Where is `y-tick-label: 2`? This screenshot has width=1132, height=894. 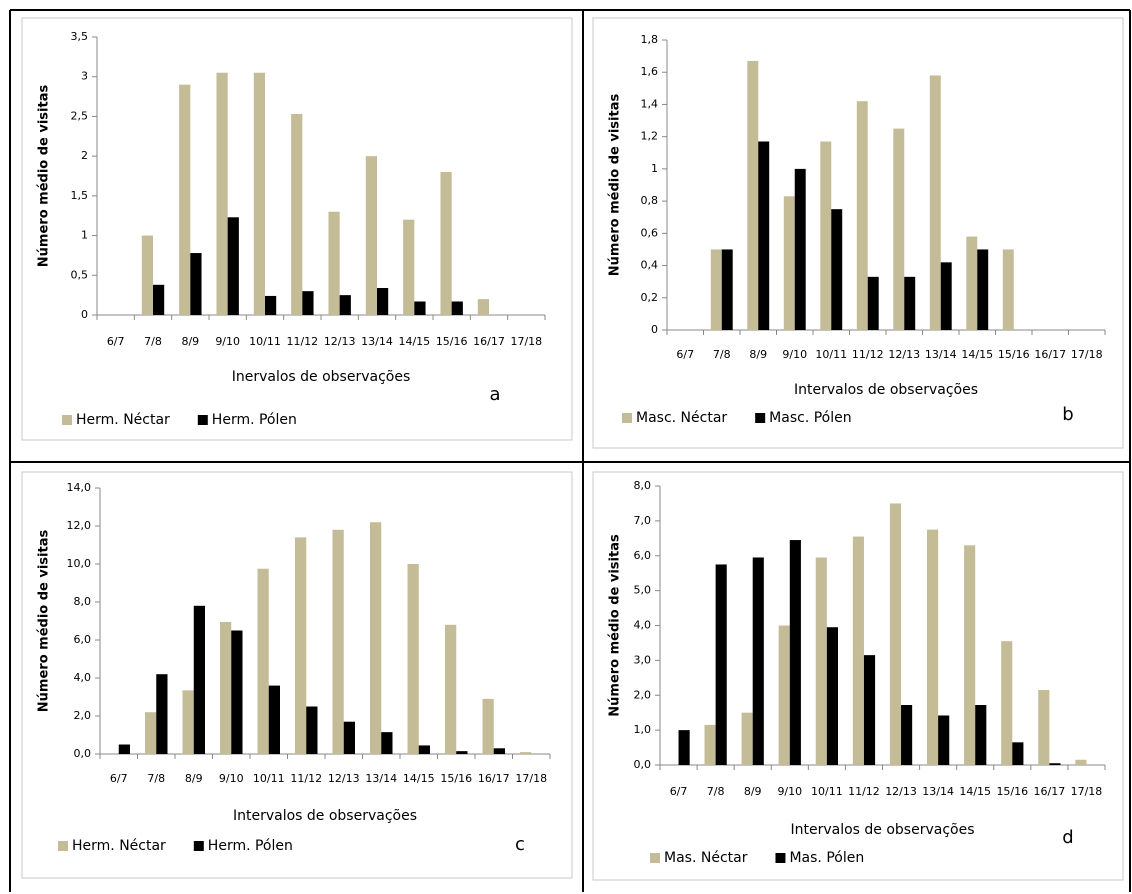
y-tick-label: 2 is located at coordinates (84, 155).